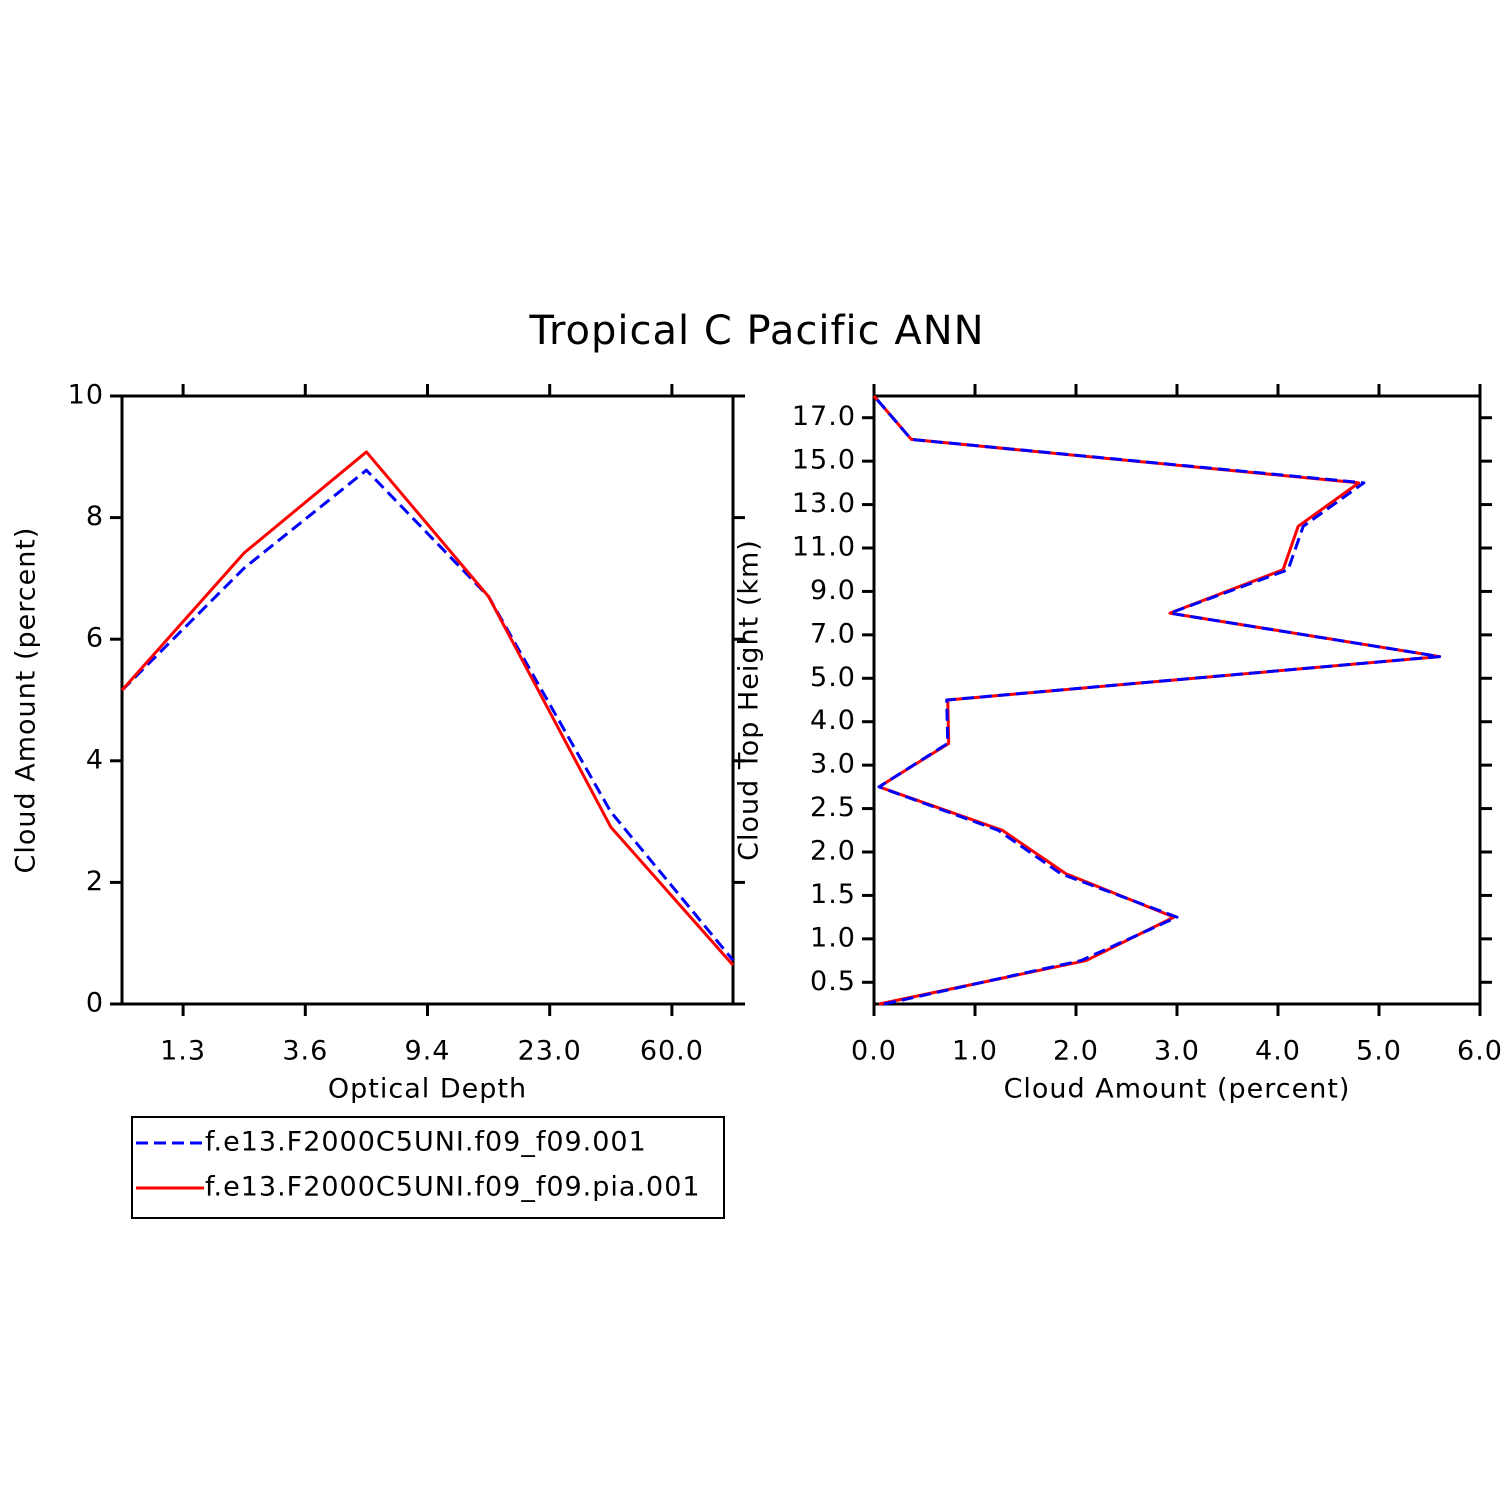  Describe the element at coordinates (824, 416) in the screenshot. I see `y-tick-label: 17.0` at that location.